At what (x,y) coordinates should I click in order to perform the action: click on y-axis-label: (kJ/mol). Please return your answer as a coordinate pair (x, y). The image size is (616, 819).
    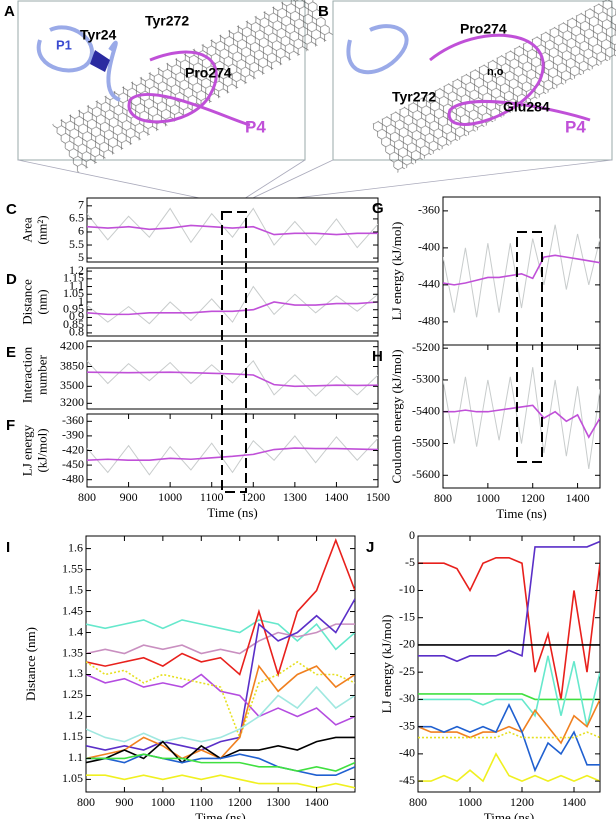
    Looking at the image, I should click on (41, 450).